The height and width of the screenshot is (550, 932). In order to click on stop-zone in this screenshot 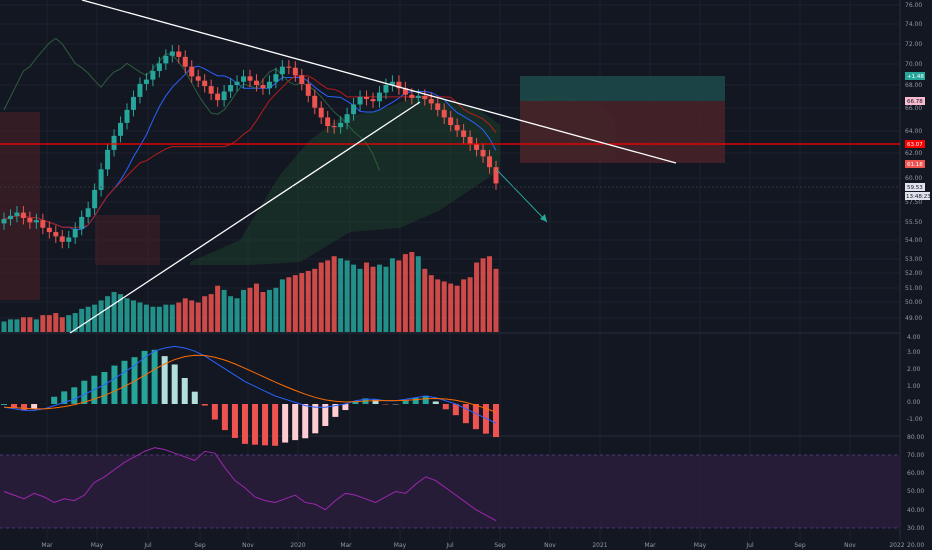, I will do `click(622, 132)`.